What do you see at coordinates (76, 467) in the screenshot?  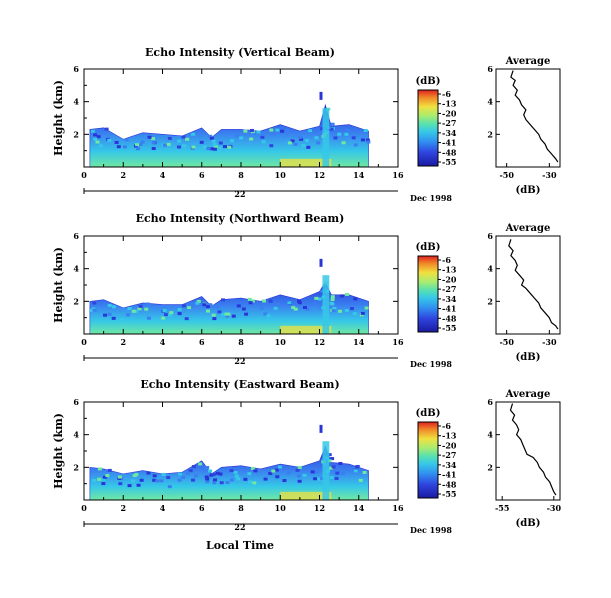 I see `y-tick-label: 2` at bounding box center [76, 467].